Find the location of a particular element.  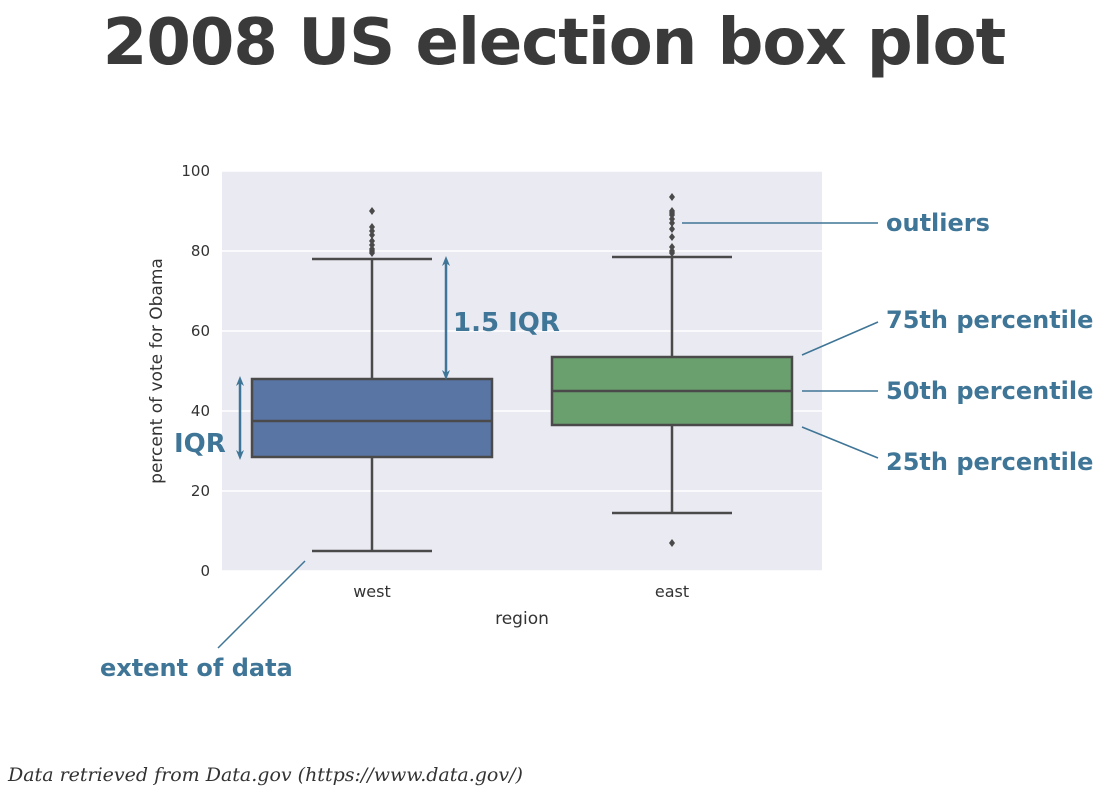

y-axis-label: percent of vote for Obama is located at coordinates (157, 371).